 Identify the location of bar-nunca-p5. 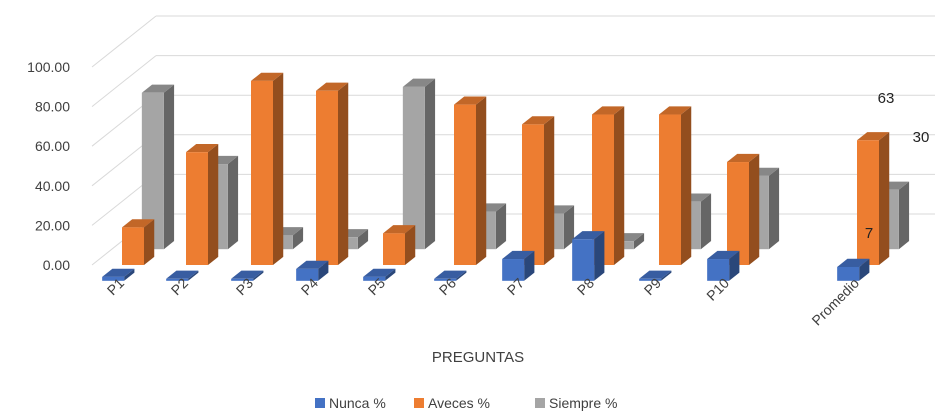
(379, 274).